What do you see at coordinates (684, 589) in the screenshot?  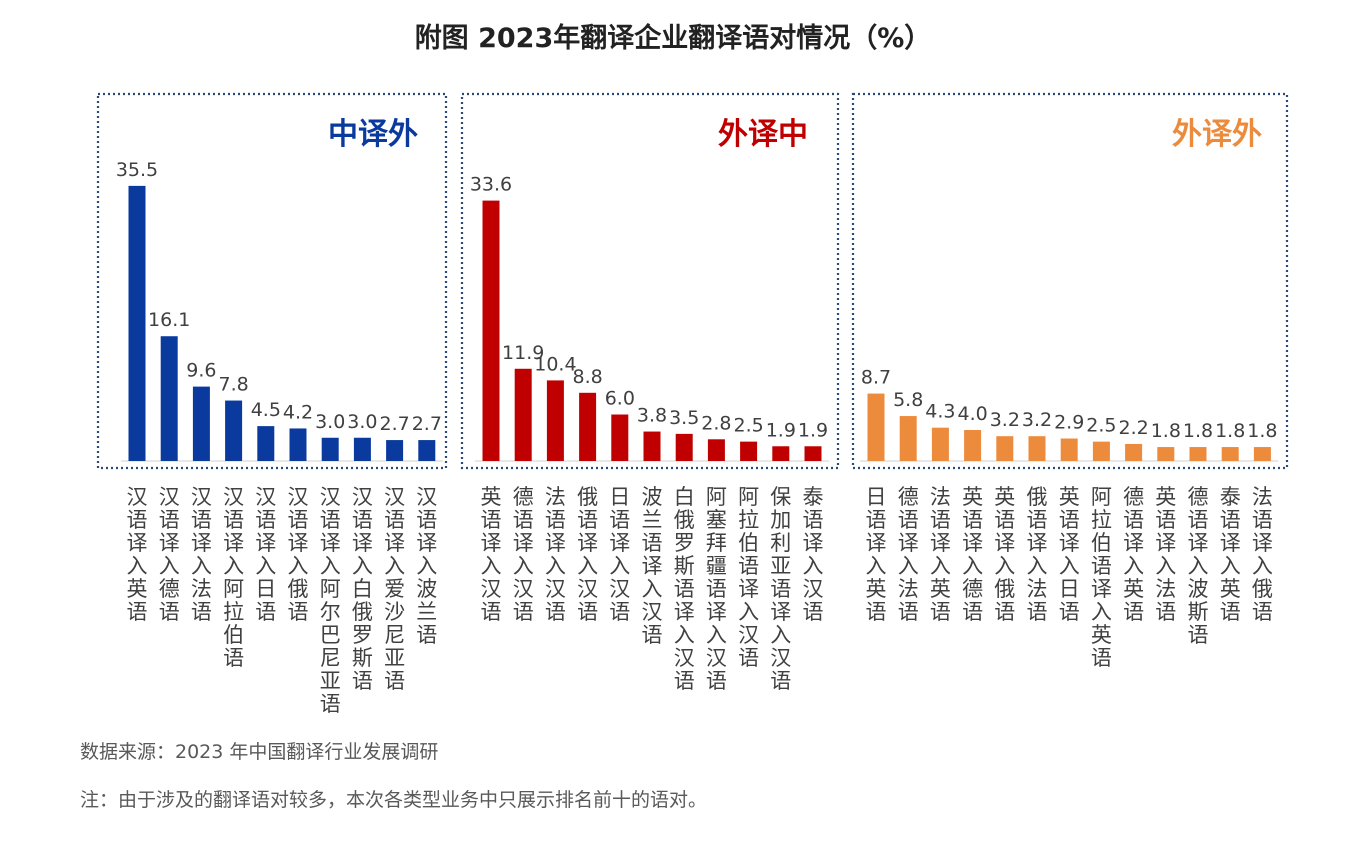 I see `category-label: 白俄罗斯语译入汉语` at bounding box center [684, 589].